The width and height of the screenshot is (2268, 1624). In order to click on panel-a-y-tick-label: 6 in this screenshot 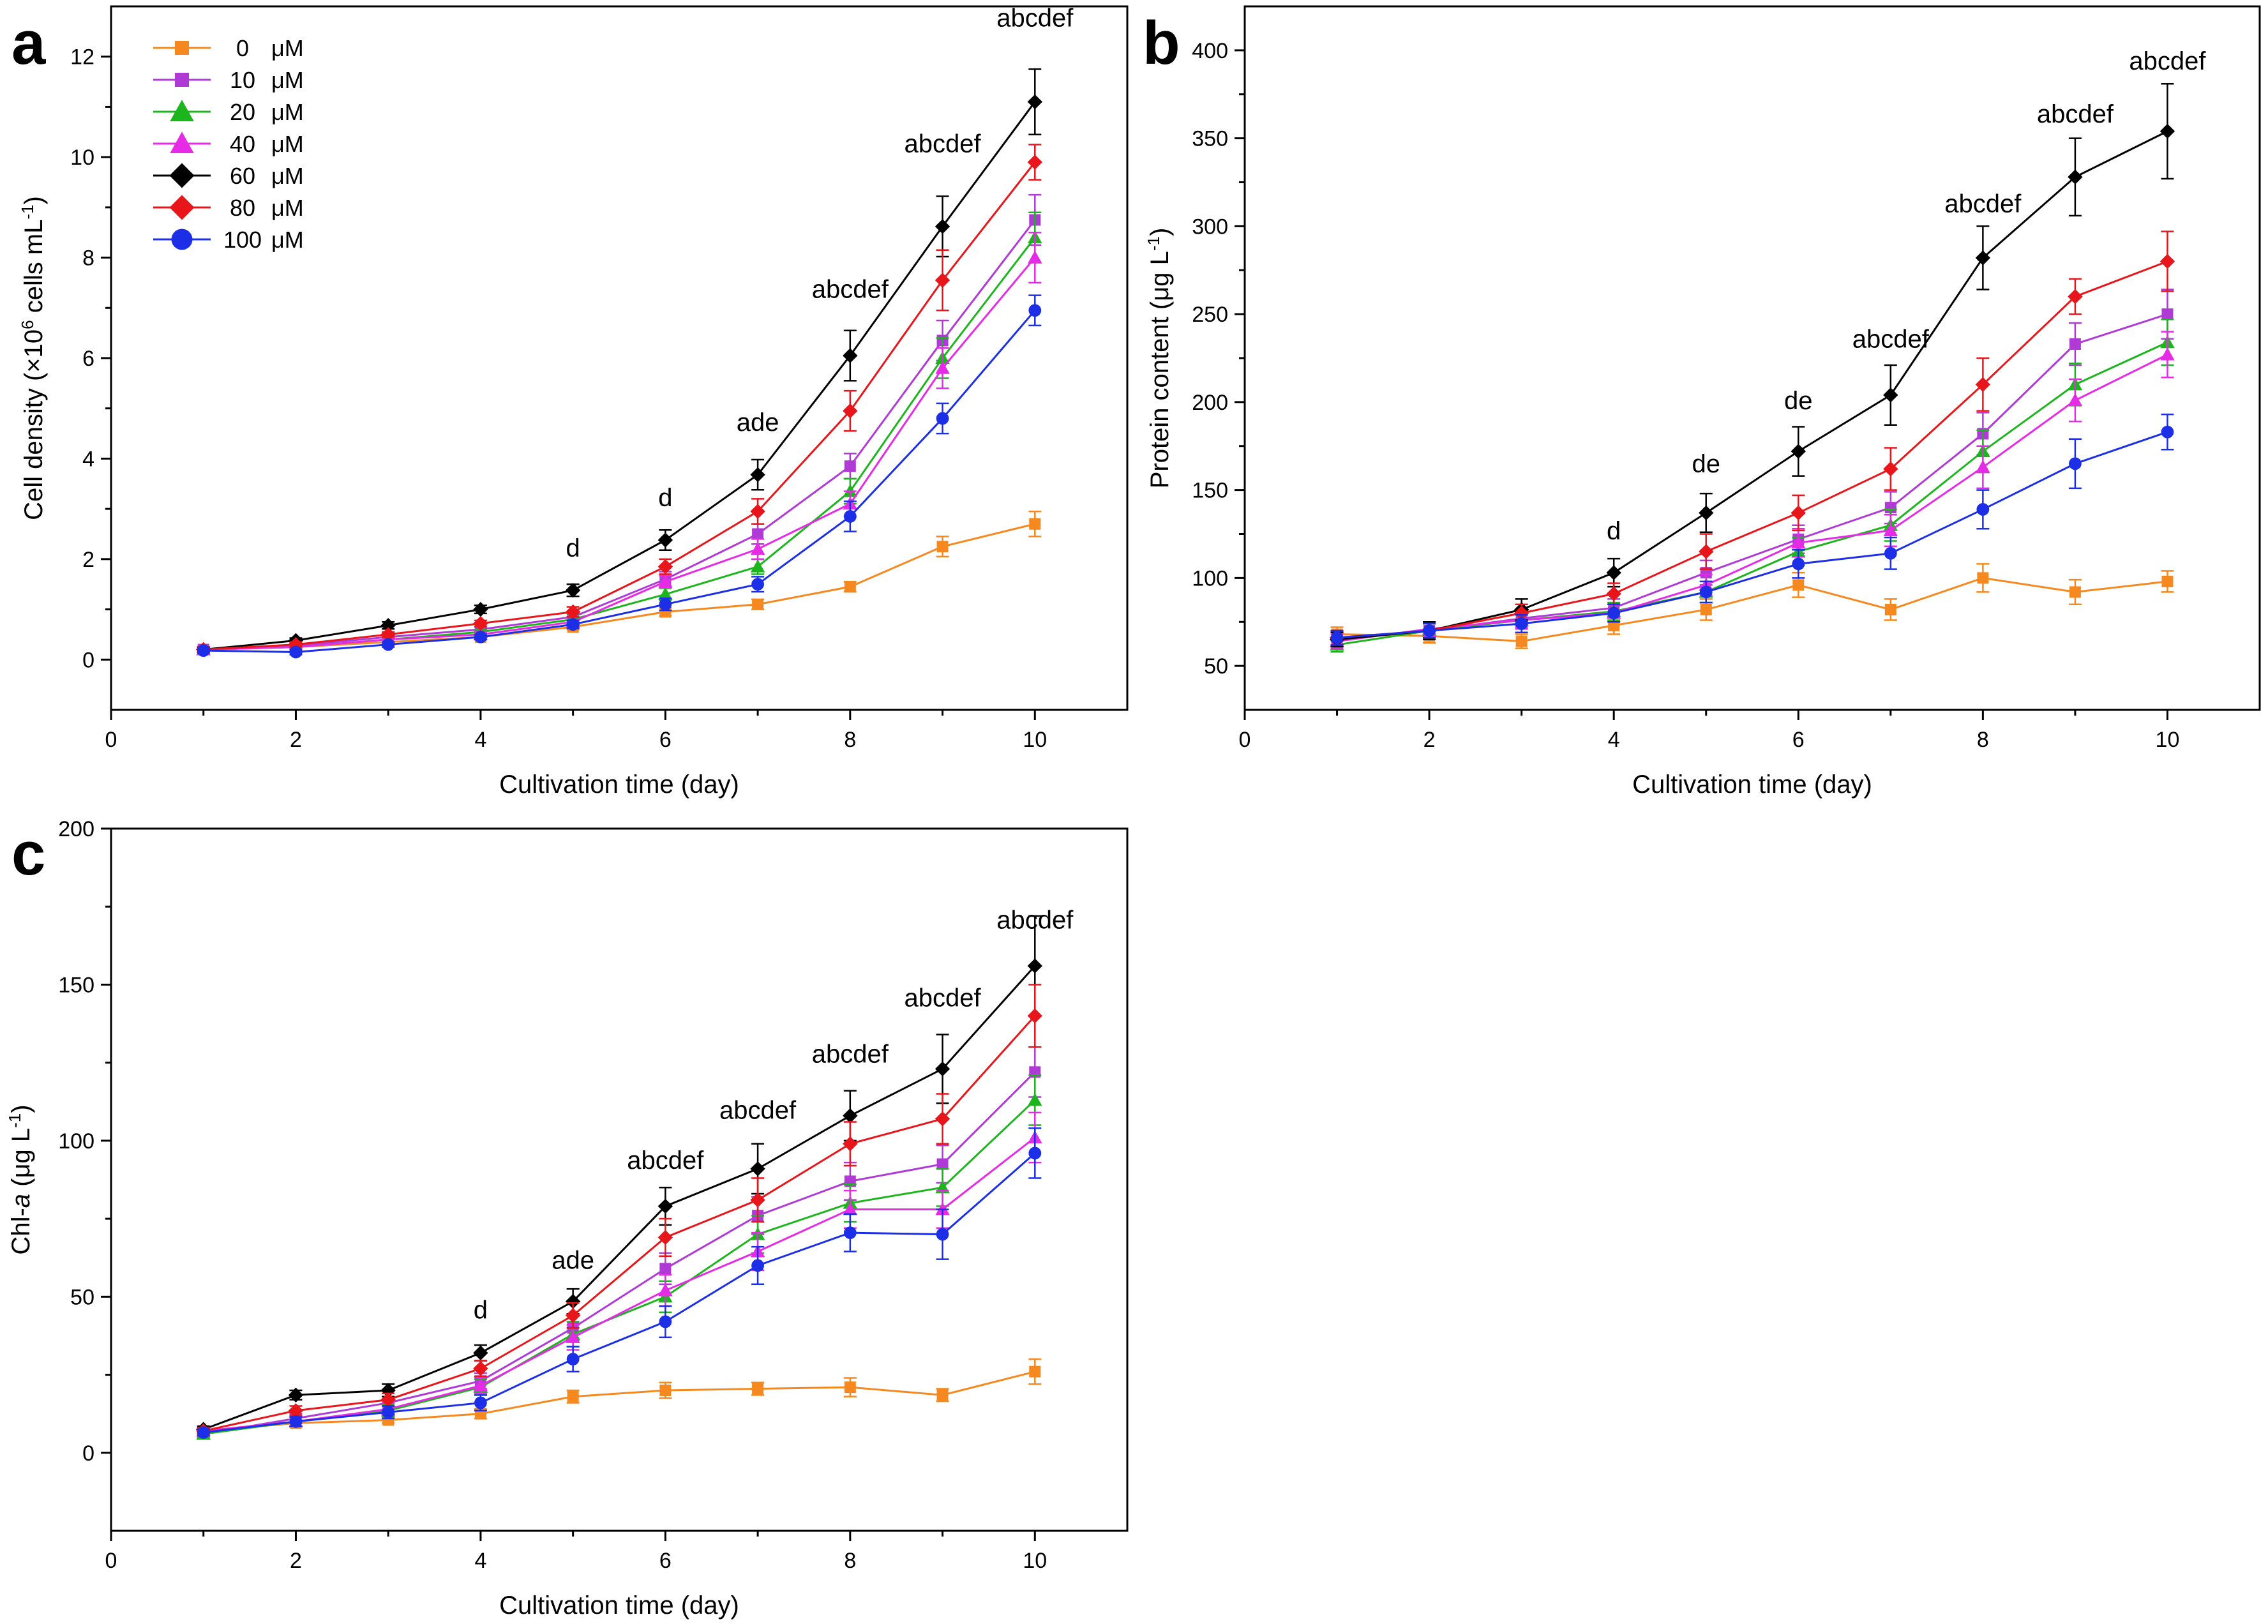, I will do `click(88, 359)`.